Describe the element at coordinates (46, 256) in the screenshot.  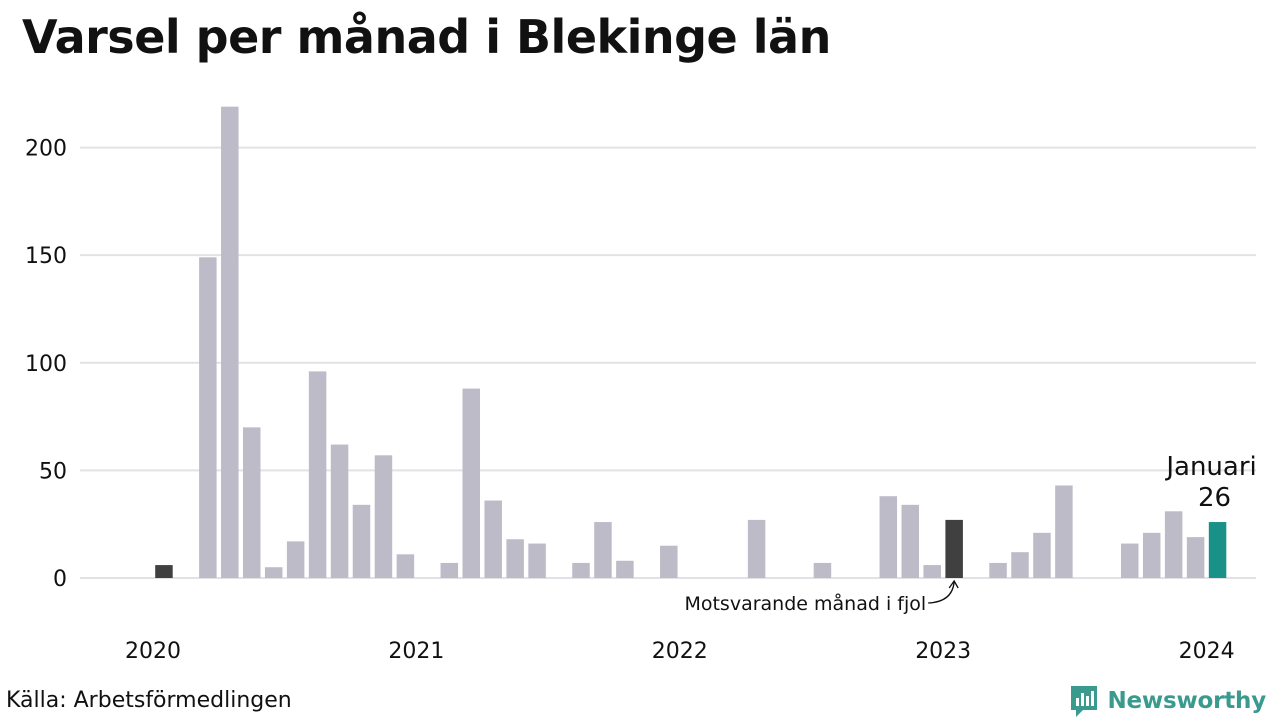
I see `y-tick-label: 150` at that location.